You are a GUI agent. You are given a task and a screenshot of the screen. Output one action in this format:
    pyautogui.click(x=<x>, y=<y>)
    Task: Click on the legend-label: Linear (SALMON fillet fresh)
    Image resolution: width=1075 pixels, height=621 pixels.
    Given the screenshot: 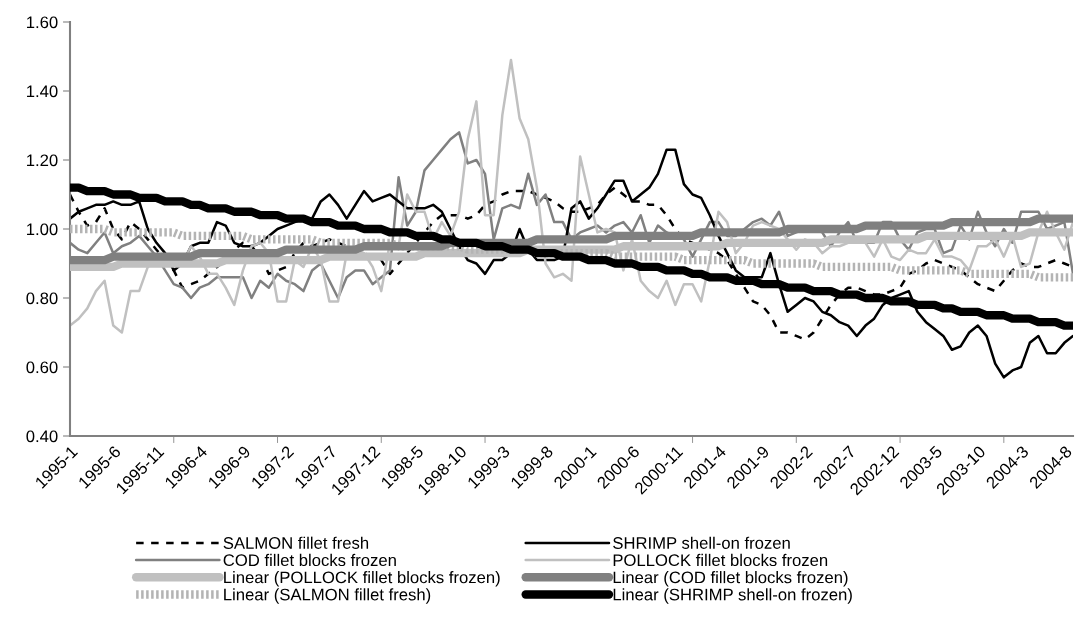 What is the action you would take?
    pyautogui.click(x=327, y=596)
    